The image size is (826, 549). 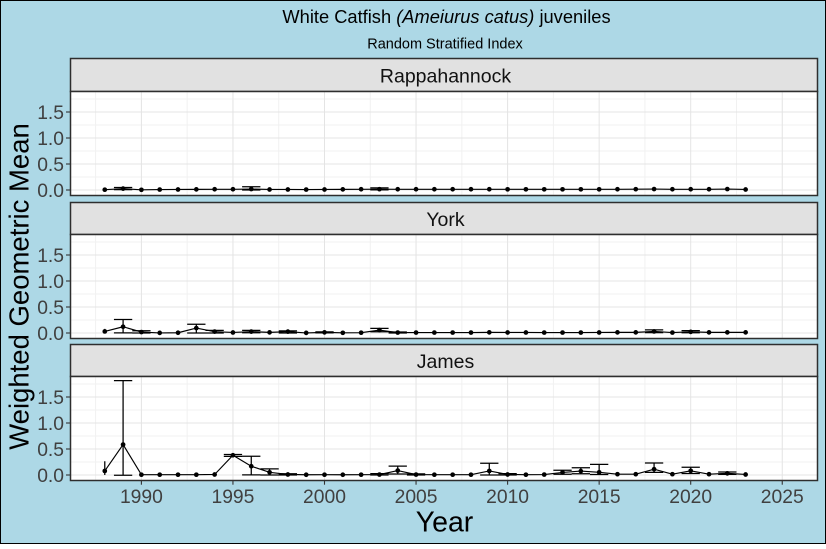 I want to click on svg-text: James, so click(x=446, y=362).